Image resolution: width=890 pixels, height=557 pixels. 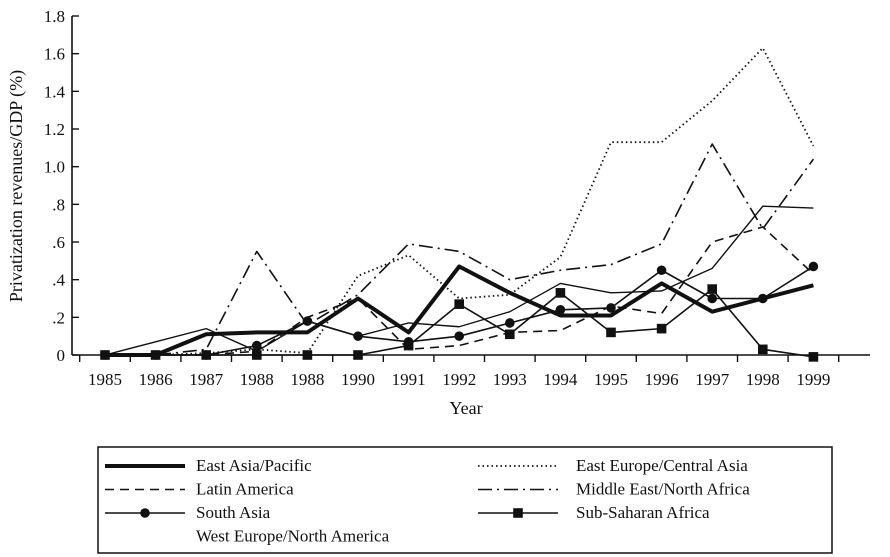 I want to click on y-tick-label: 1.2, so click(x=54, y=129).